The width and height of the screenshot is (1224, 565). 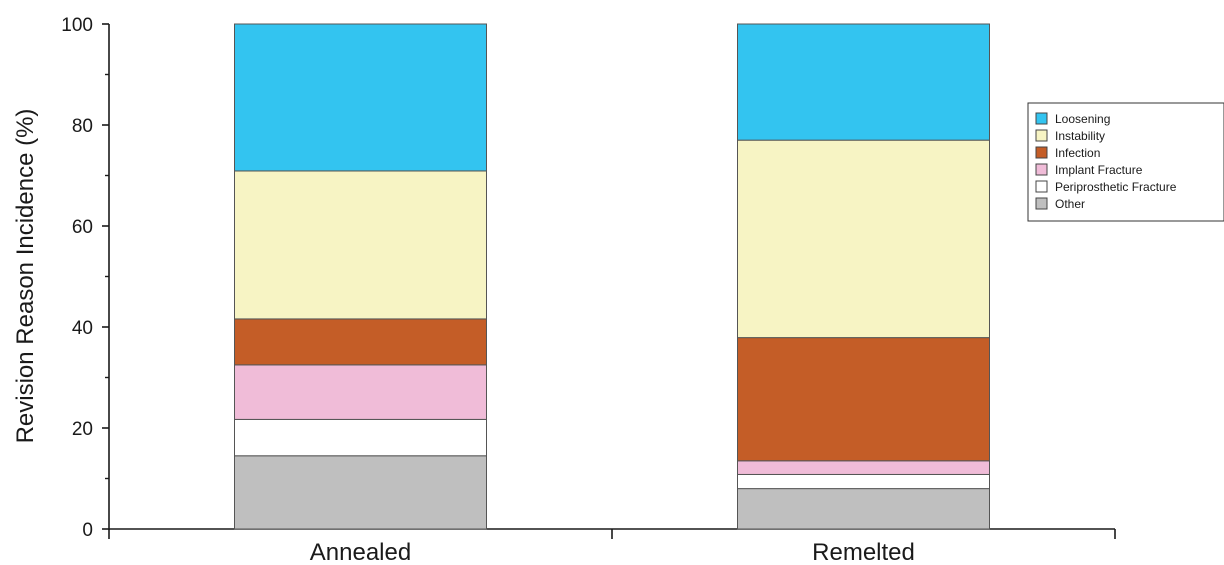 I want to click on legend-label: Instability, so click(x=1080, y=136).